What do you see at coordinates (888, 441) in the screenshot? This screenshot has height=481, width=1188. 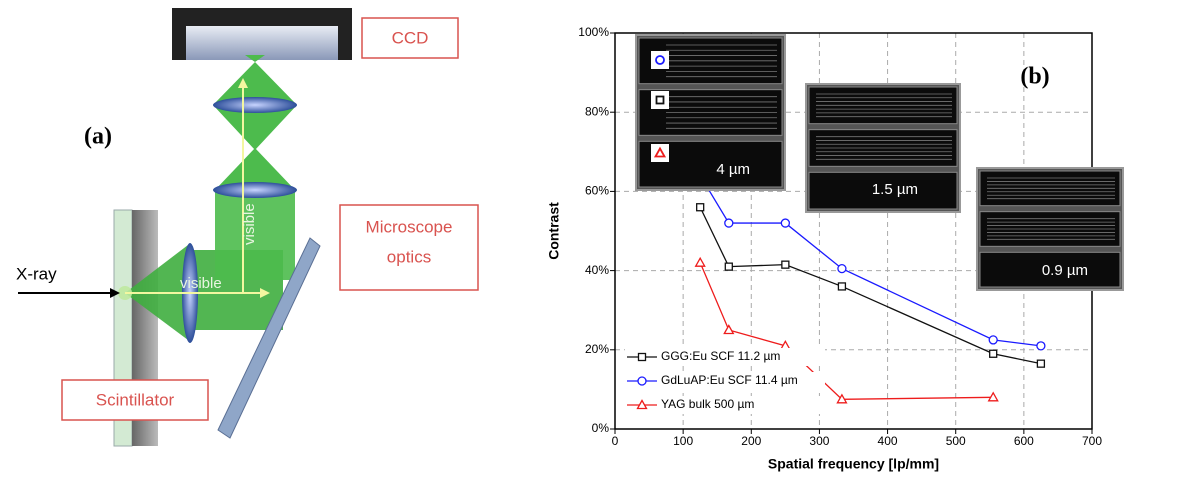 I see `x-tick-label: 400` at bounding box center [888, 441].